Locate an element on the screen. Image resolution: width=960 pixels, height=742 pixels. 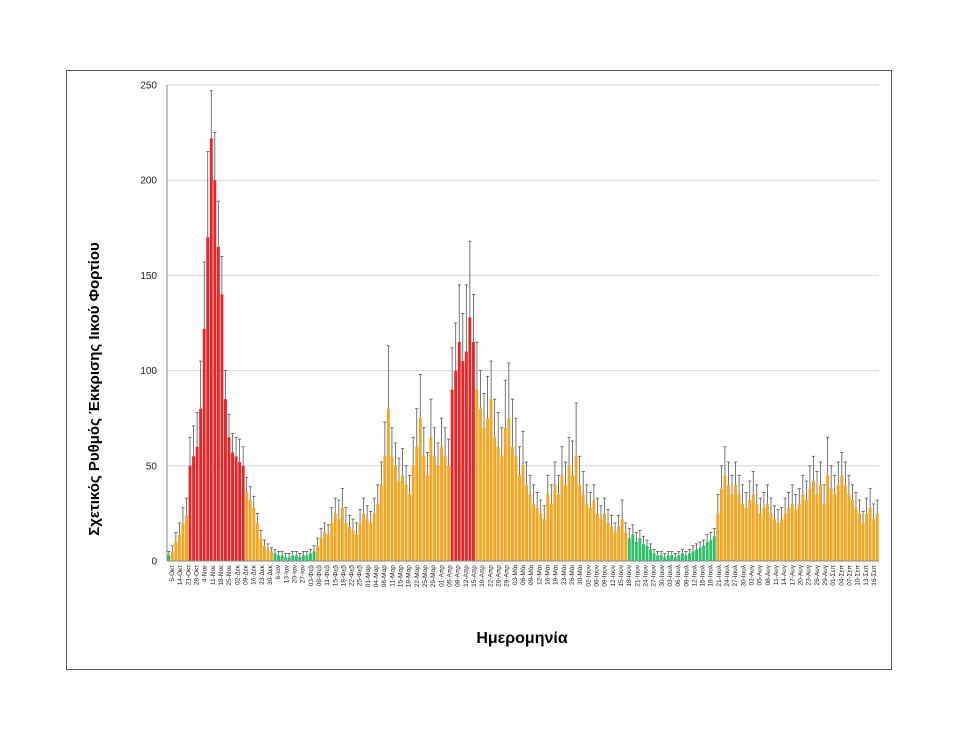
x-tick-label: 02-Αυγ is located at coordinates (752, 574).